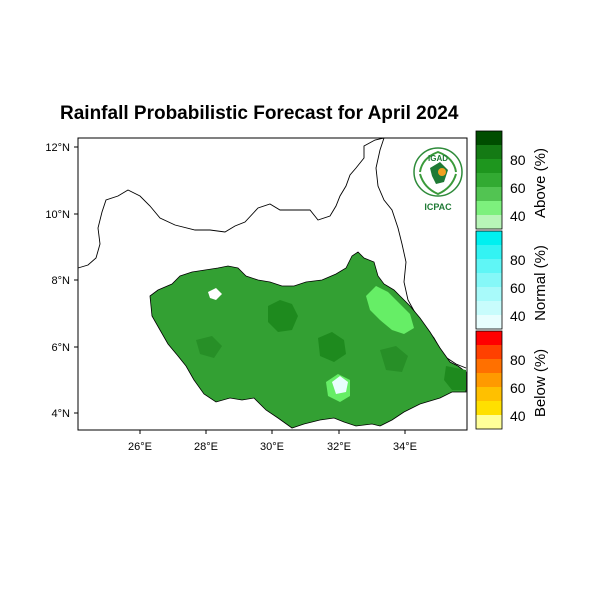  What do you see at coordinates (61, 414) in the screenshot?
I see `y-tick-label: 4°N` at bounding box center [61, 414].